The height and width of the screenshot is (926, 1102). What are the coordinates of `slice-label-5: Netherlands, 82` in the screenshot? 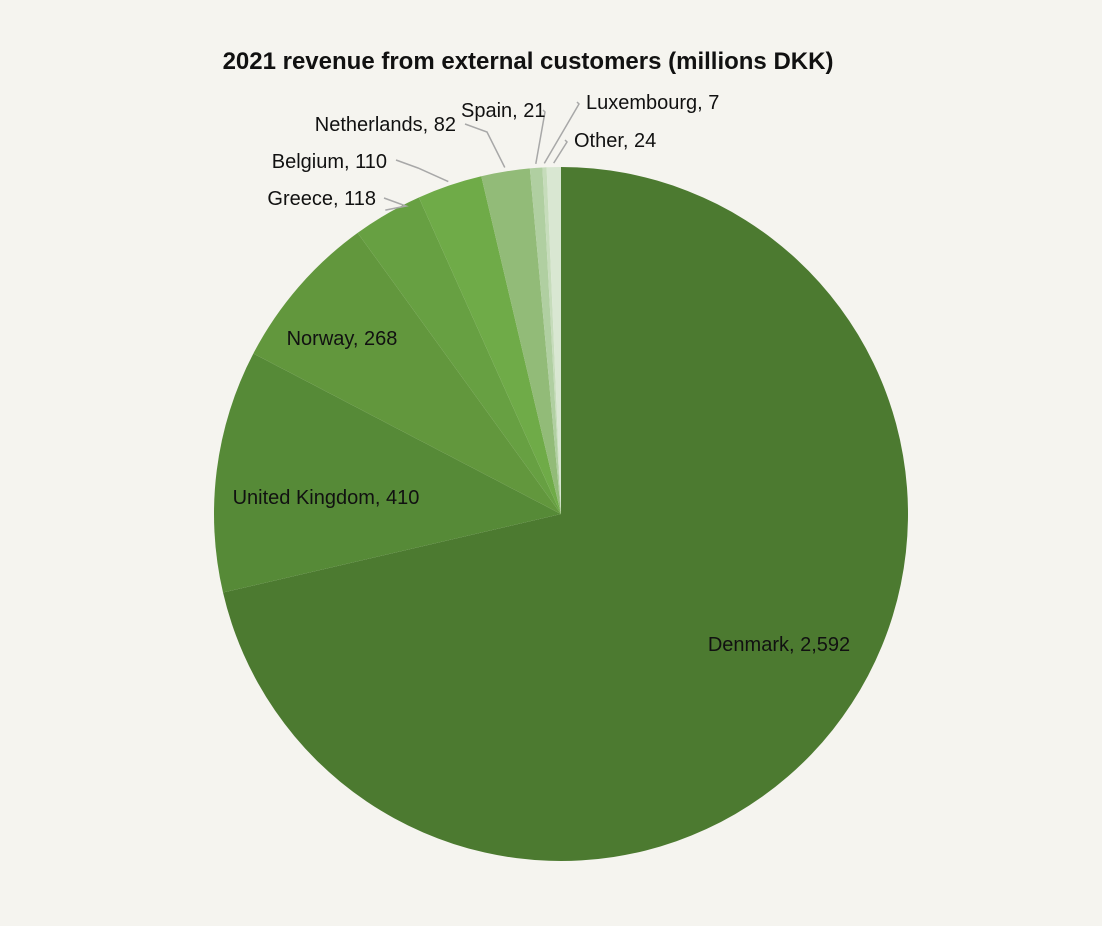 It's located at (385, 125).